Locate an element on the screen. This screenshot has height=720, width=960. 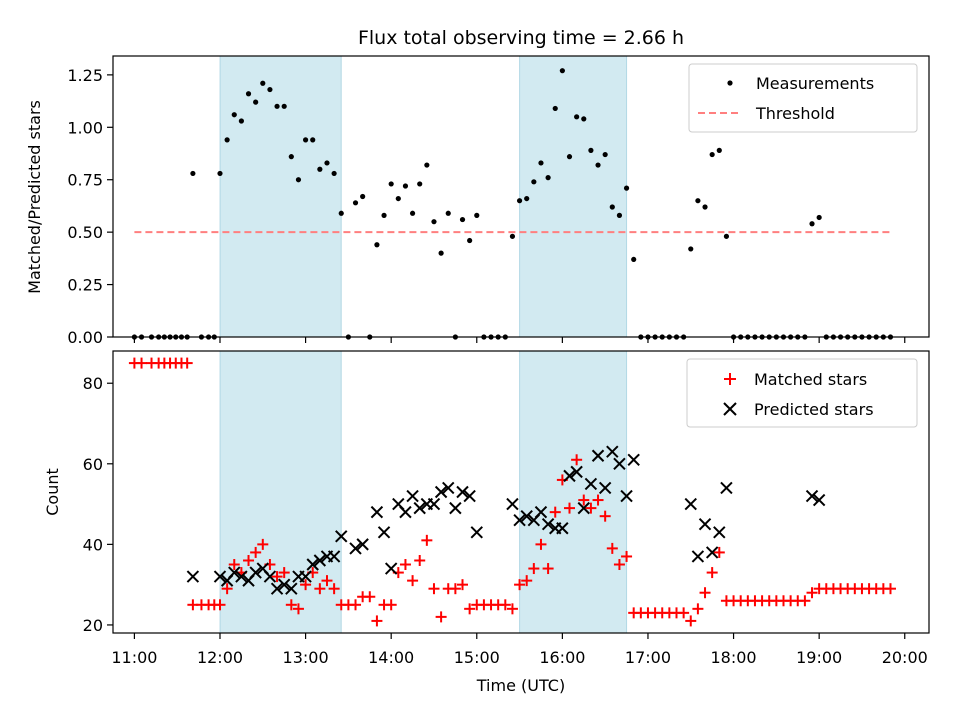
bot-ytick-label: 60 is located at coordinates (93, 464).